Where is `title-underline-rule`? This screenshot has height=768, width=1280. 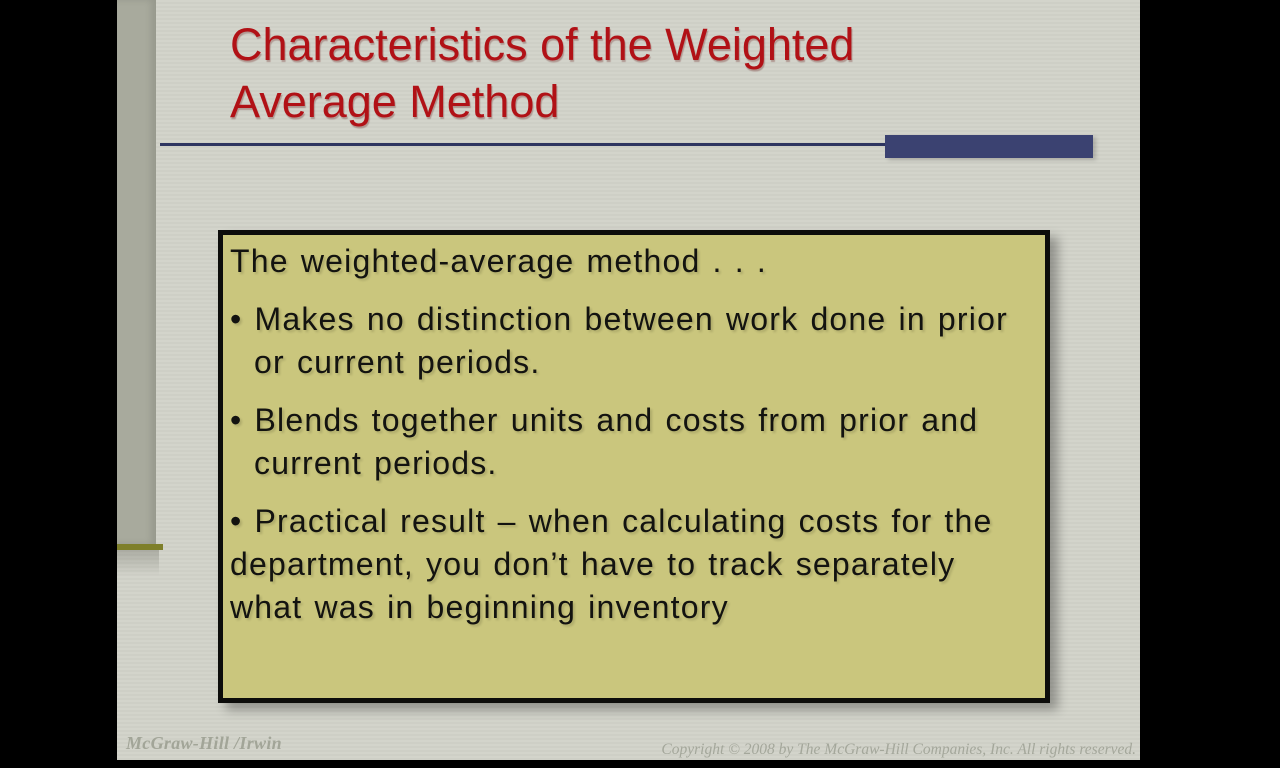
title-underline-rule is located at coordinates (626, 144).